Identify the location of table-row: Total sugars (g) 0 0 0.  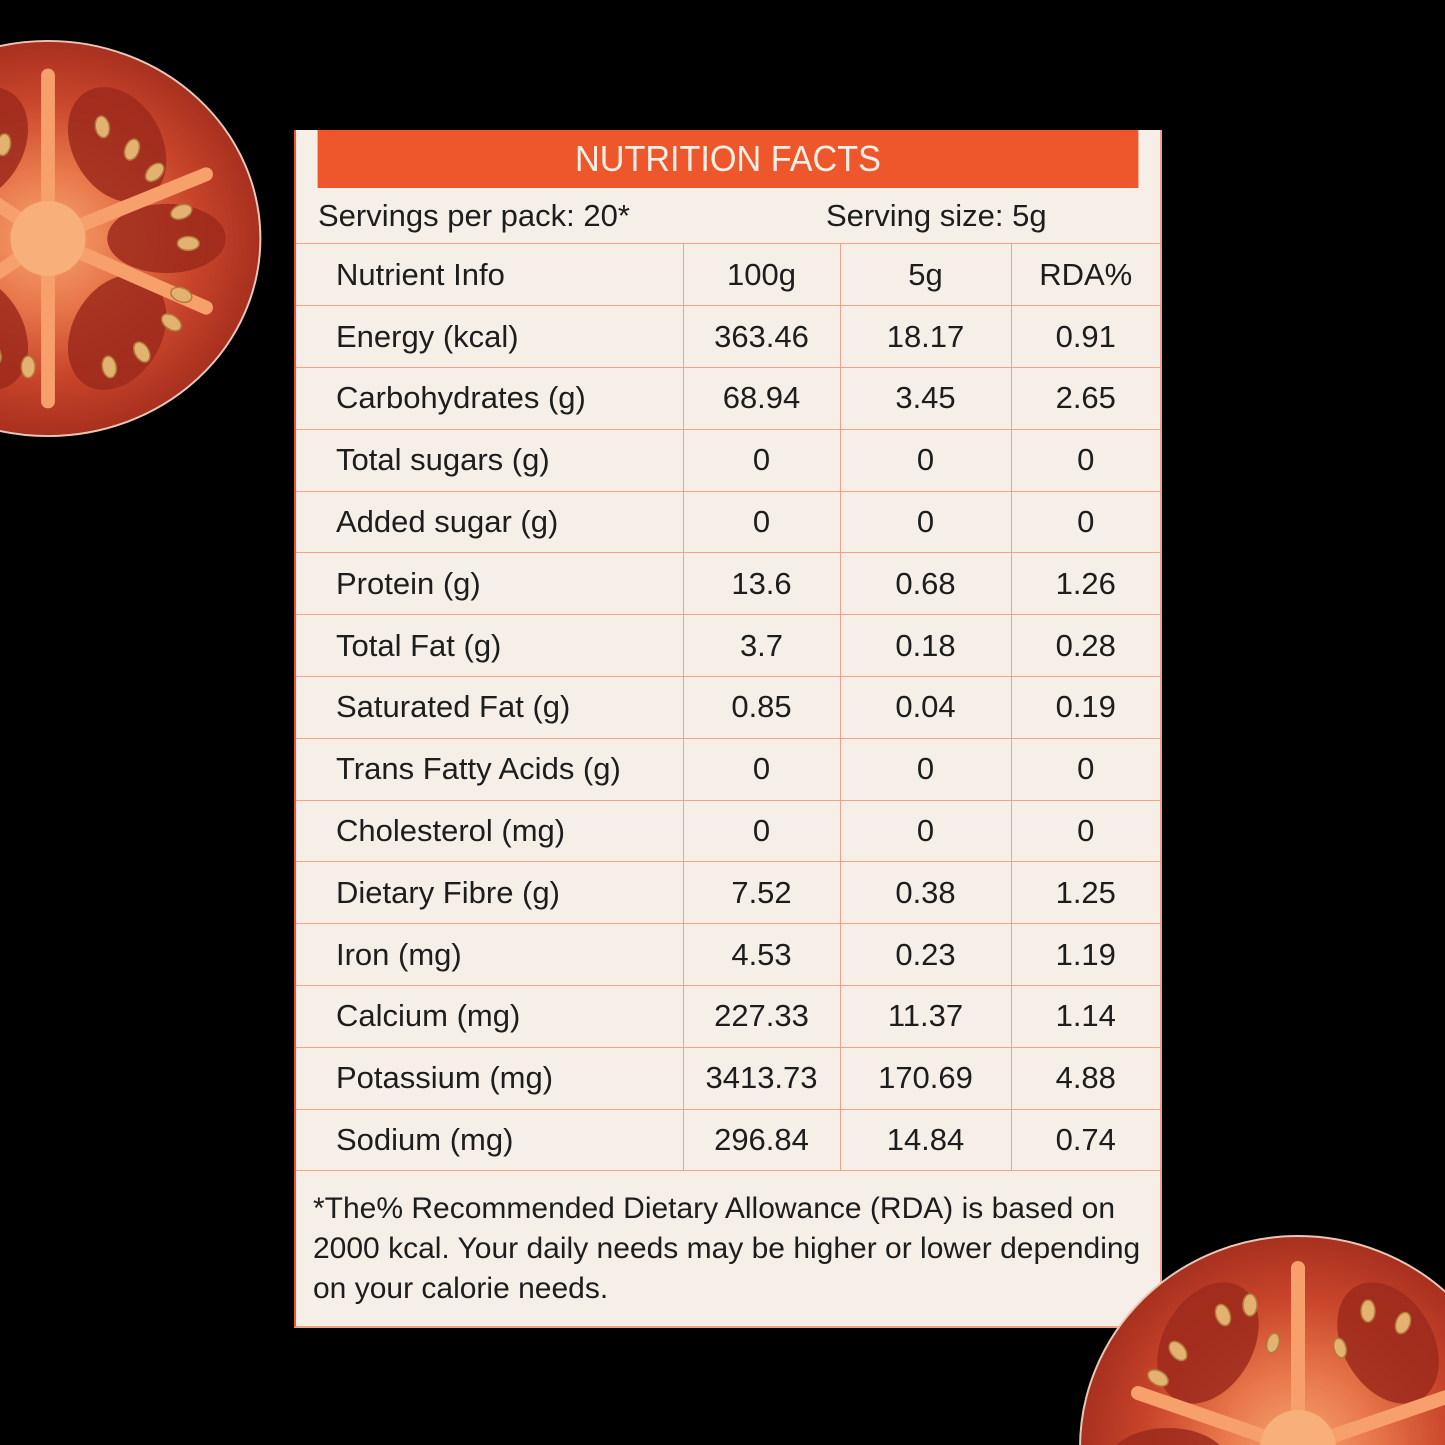
(728, 460).